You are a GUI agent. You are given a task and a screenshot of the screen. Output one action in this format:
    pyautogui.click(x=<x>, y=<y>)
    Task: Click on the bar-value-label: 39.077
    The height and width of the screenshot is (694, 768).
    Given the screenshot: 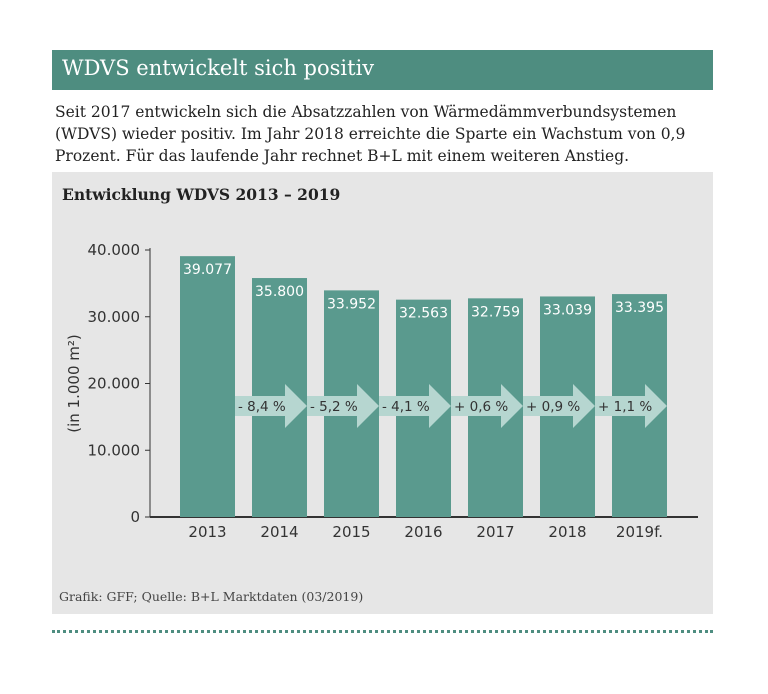 What is the action you would take?
    pyautogui.click(x=207, y=270)
    